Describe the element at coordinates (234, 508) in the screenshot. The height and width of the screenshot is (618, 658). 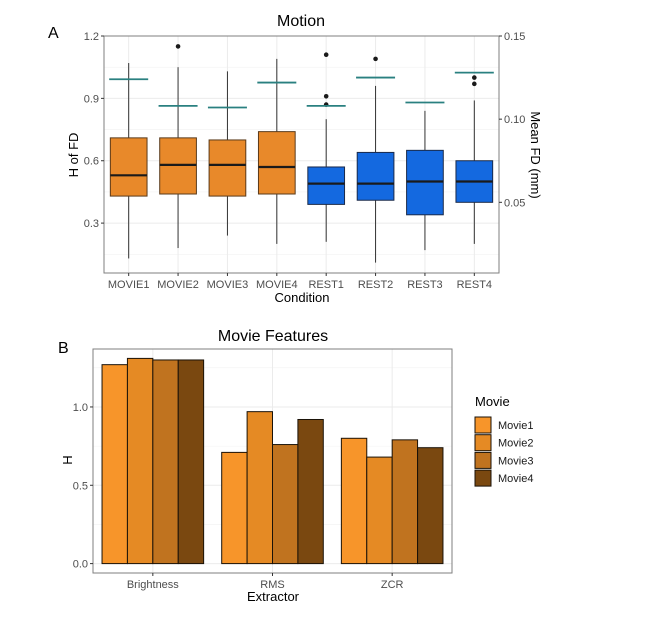
I see `bar-movie1-rms` at that location.